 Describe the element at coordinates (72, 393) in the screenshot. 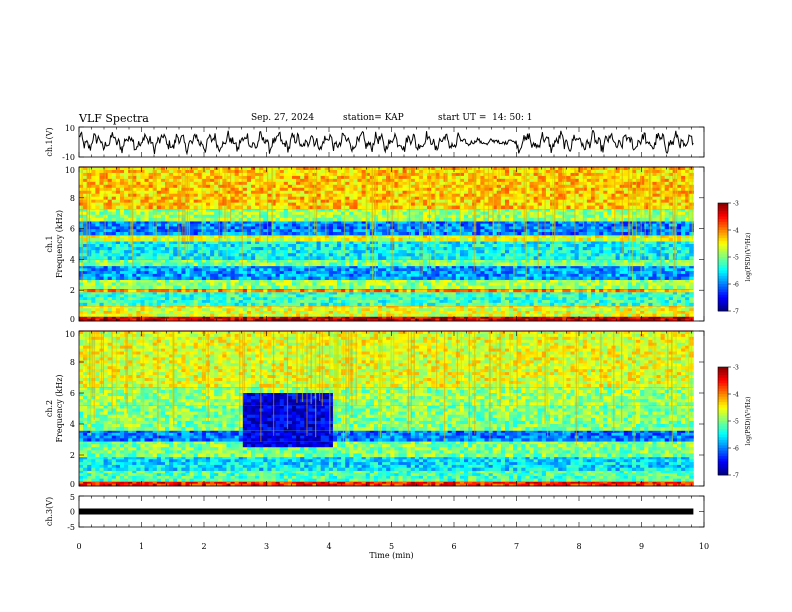

I see `channel-2-spectrogram-ytick: 6` at that location.